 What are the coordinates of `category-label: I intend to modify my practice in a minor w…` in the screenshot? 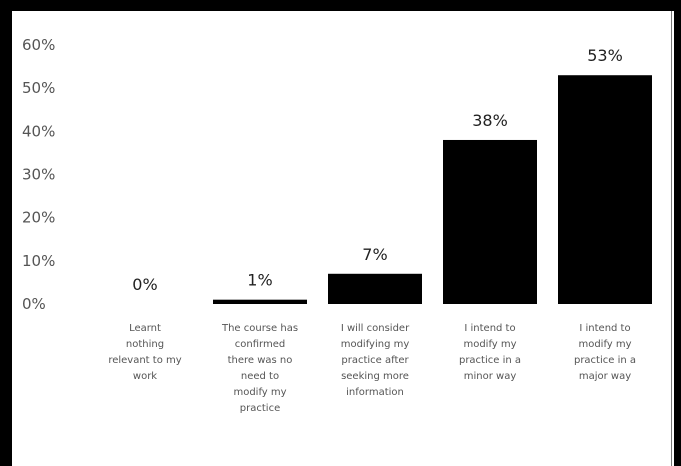 It's located at (490, 352).